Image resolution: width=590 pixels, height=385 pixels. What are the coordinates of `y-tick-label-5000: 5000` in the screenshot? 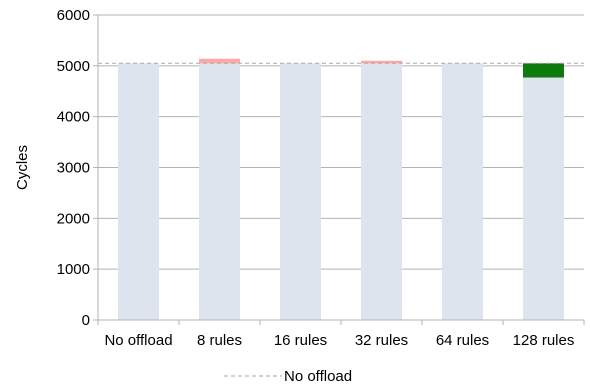 It's located at (73, 66).